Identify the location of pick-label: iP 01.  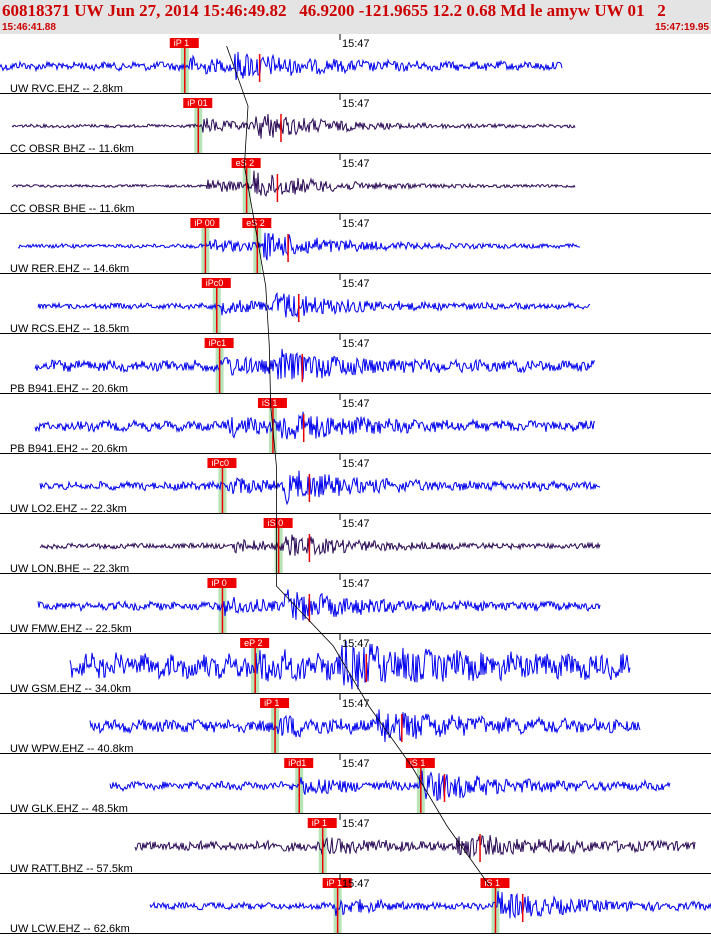
(197, 103).